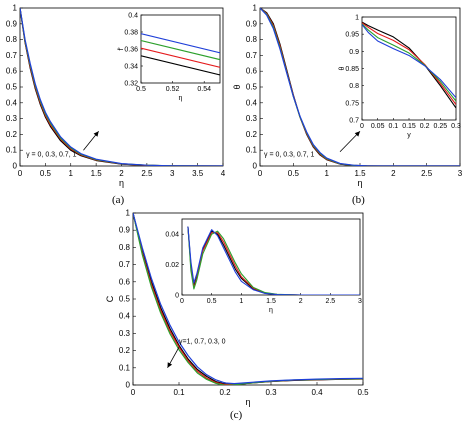  I want to click on chart-a-inset-series-red, so click(180, 57).